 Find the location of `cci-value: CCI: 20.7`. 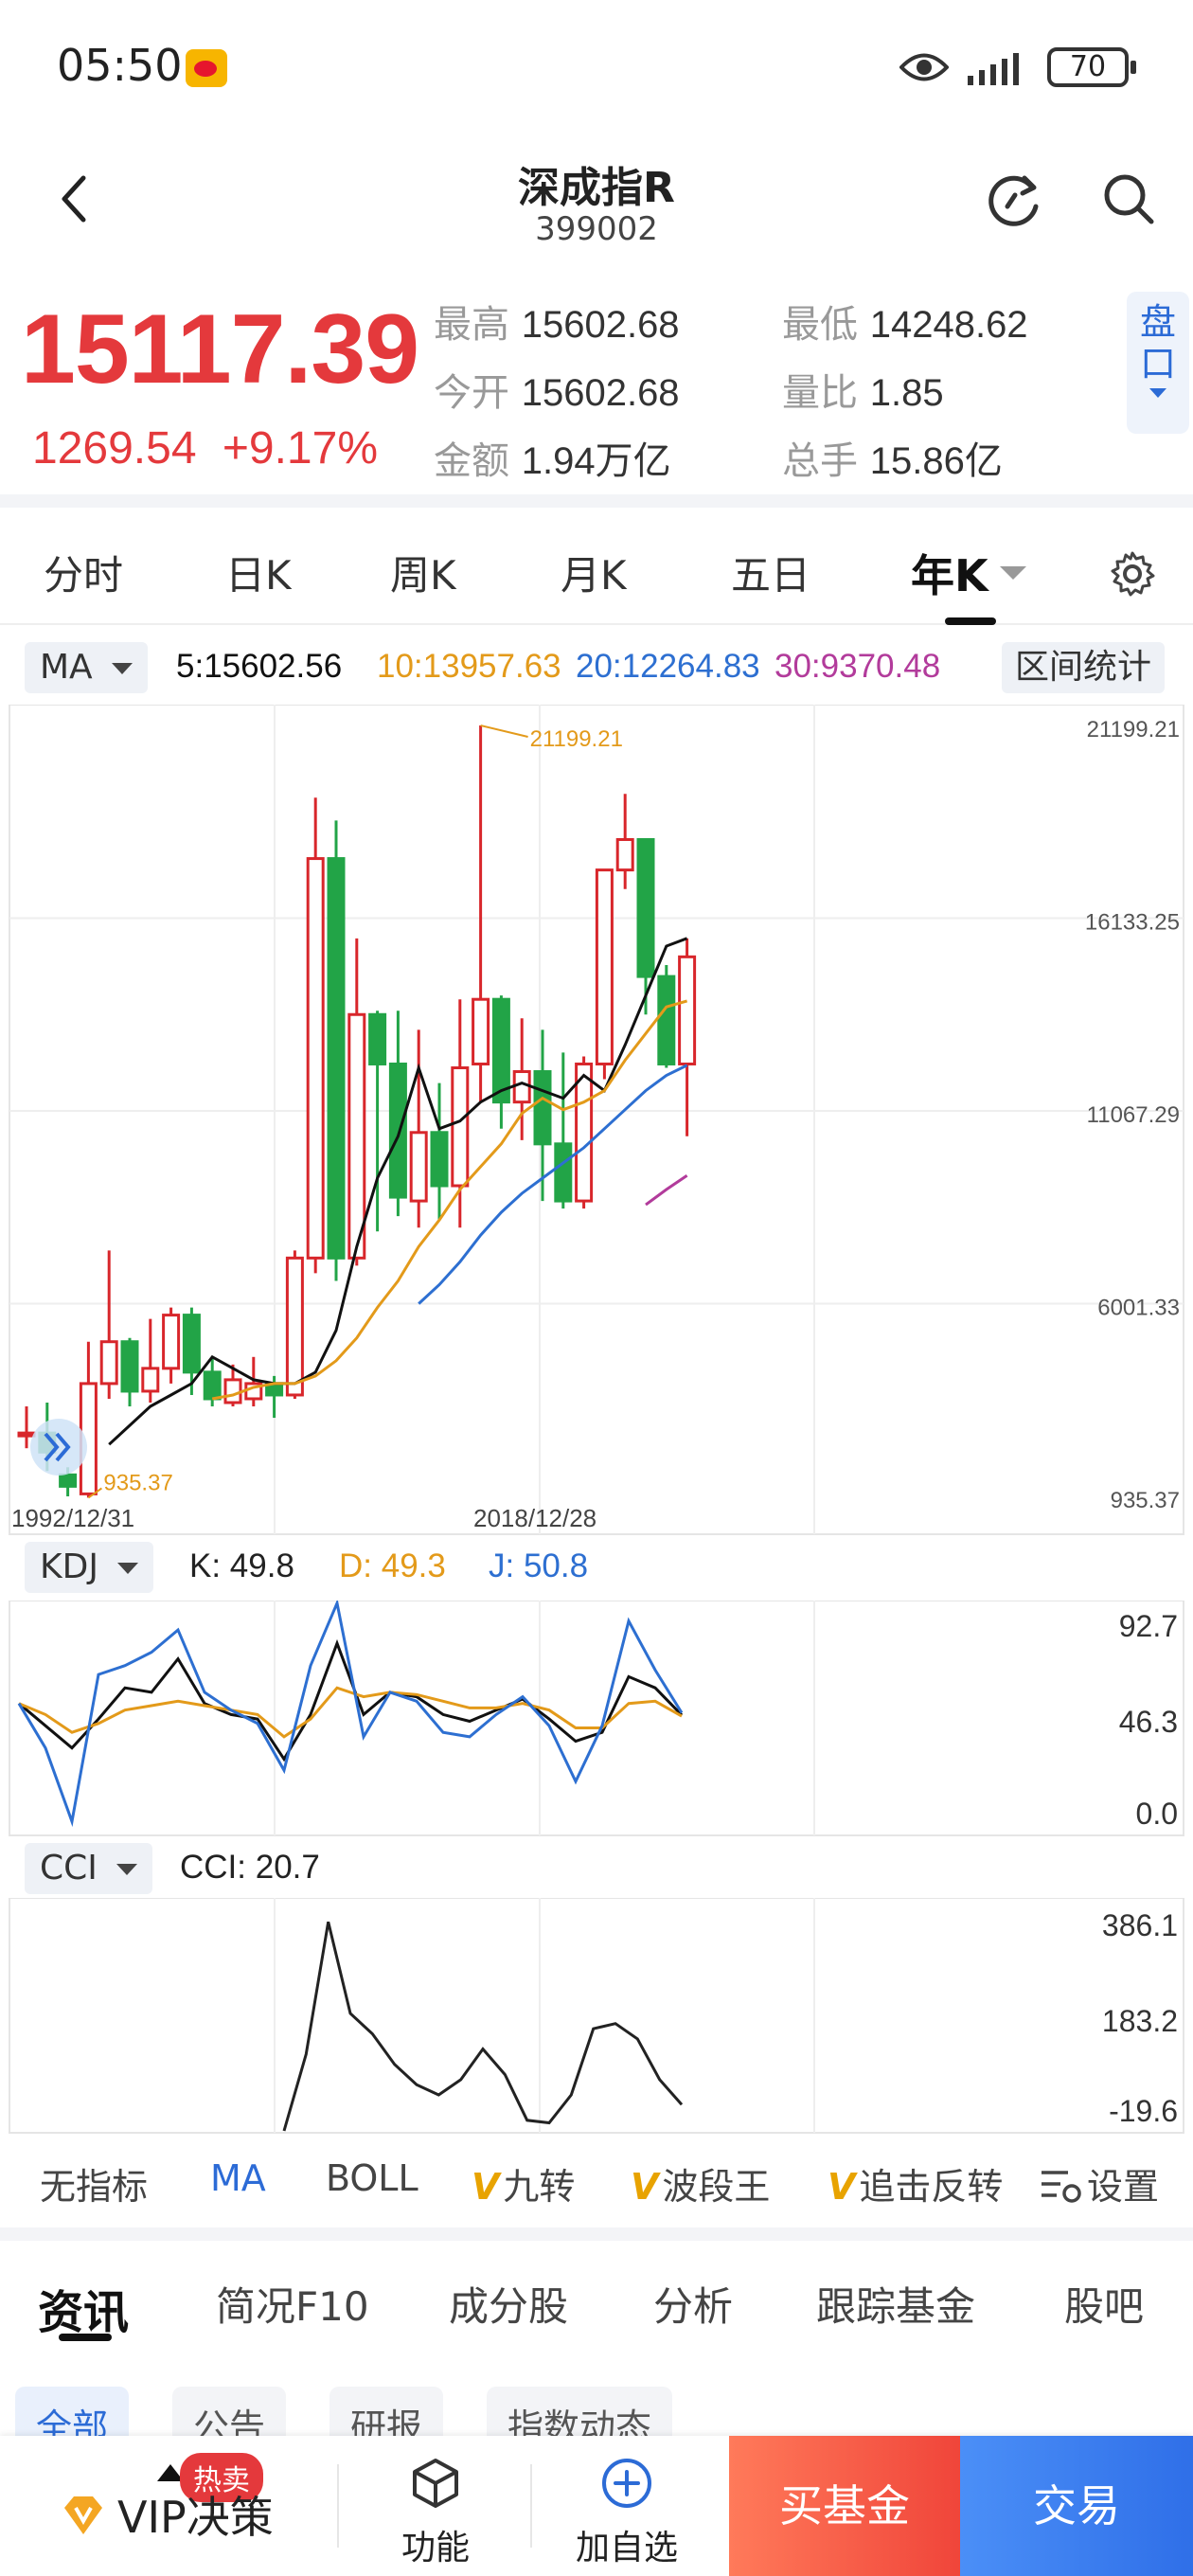

cci-value: CCI: 20.7 is located at coordinates (250, 1867).